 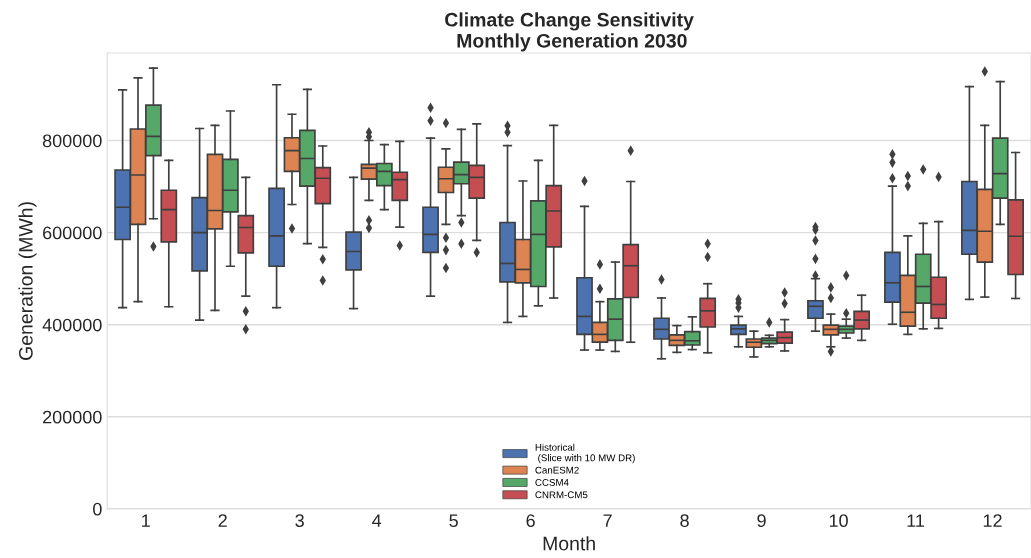 I want to click on x-tick-label: 6, so click(x=530, y=521).